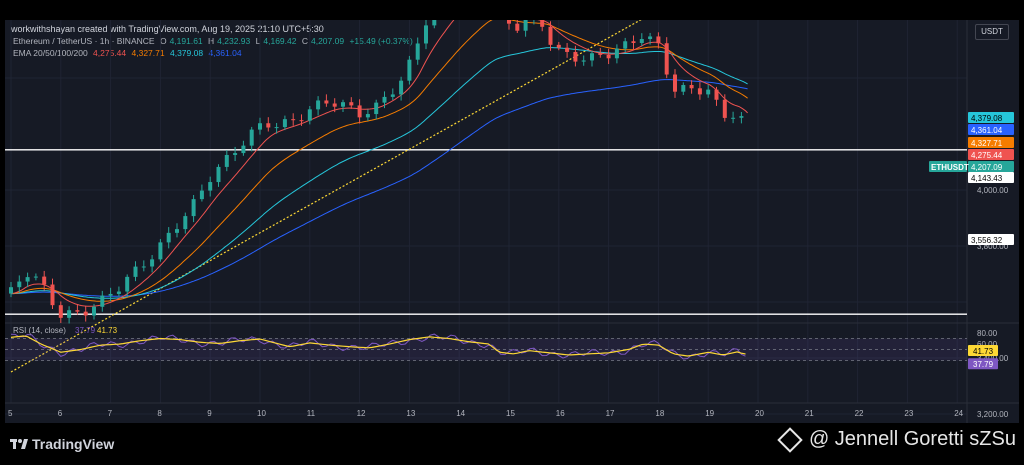 This screenshot has height=465, width=1024. Describe the element at coordinates (992, 32) in the screenshot. I see `currency-button: USDT` at that location.